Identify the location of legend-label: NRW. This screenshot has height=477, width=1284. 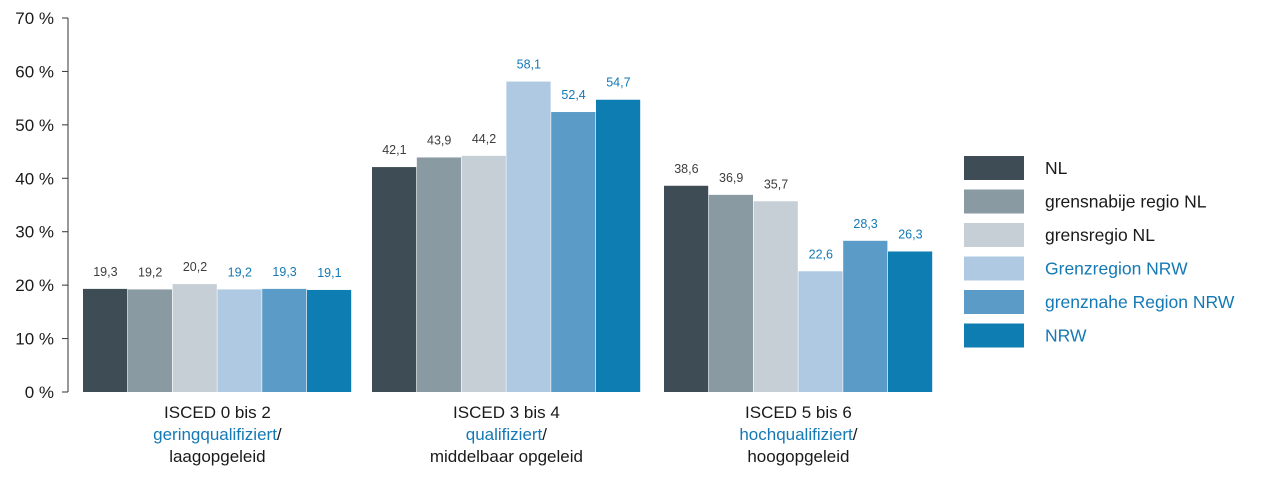
(1066, 336).